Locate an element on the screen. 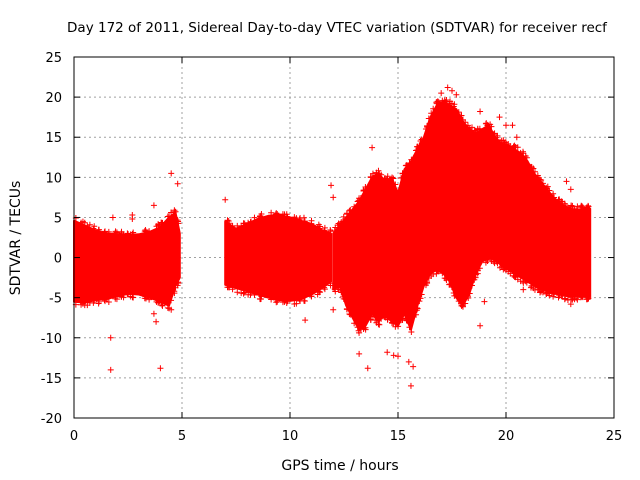 The image size is (640, 480). x-axis-label: GPS time / hours is located at coordinates (339, 466).